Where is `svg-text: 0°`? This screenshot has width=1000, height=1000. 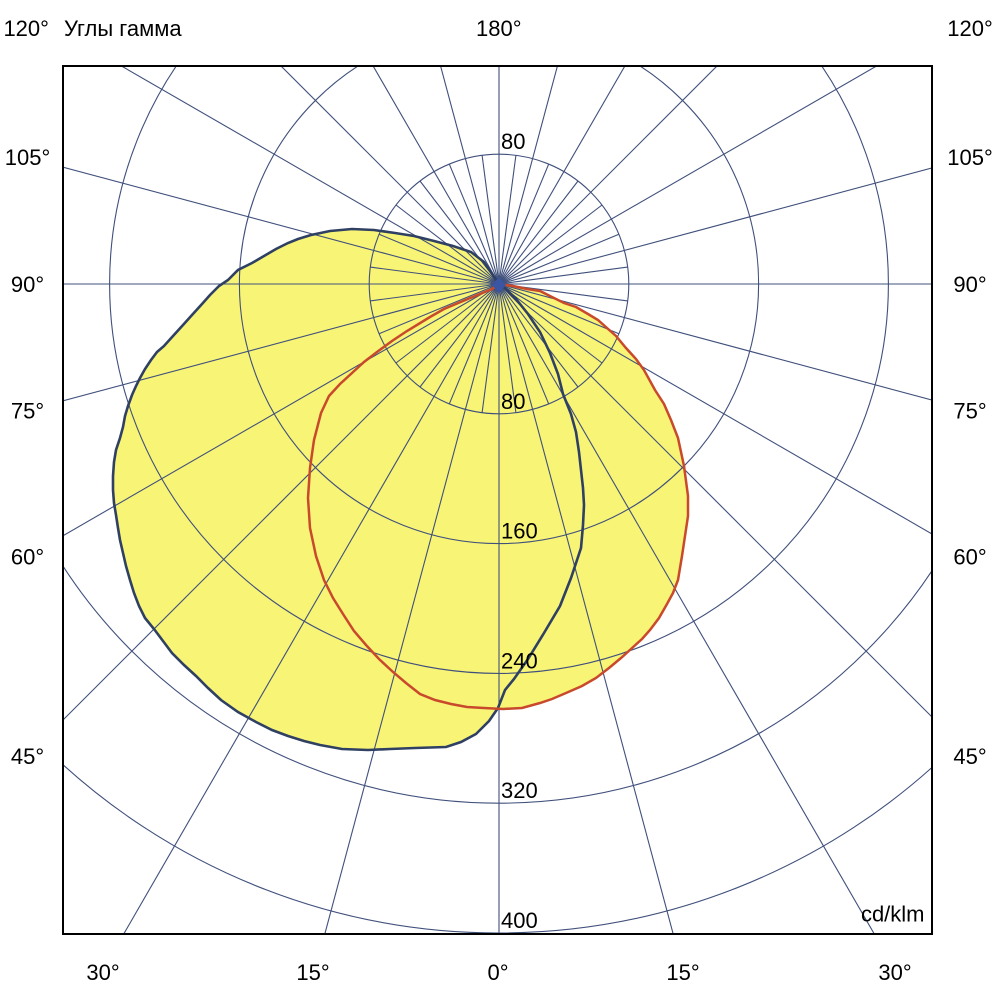
svg-text: 0° is located at coordinates (497, 972).